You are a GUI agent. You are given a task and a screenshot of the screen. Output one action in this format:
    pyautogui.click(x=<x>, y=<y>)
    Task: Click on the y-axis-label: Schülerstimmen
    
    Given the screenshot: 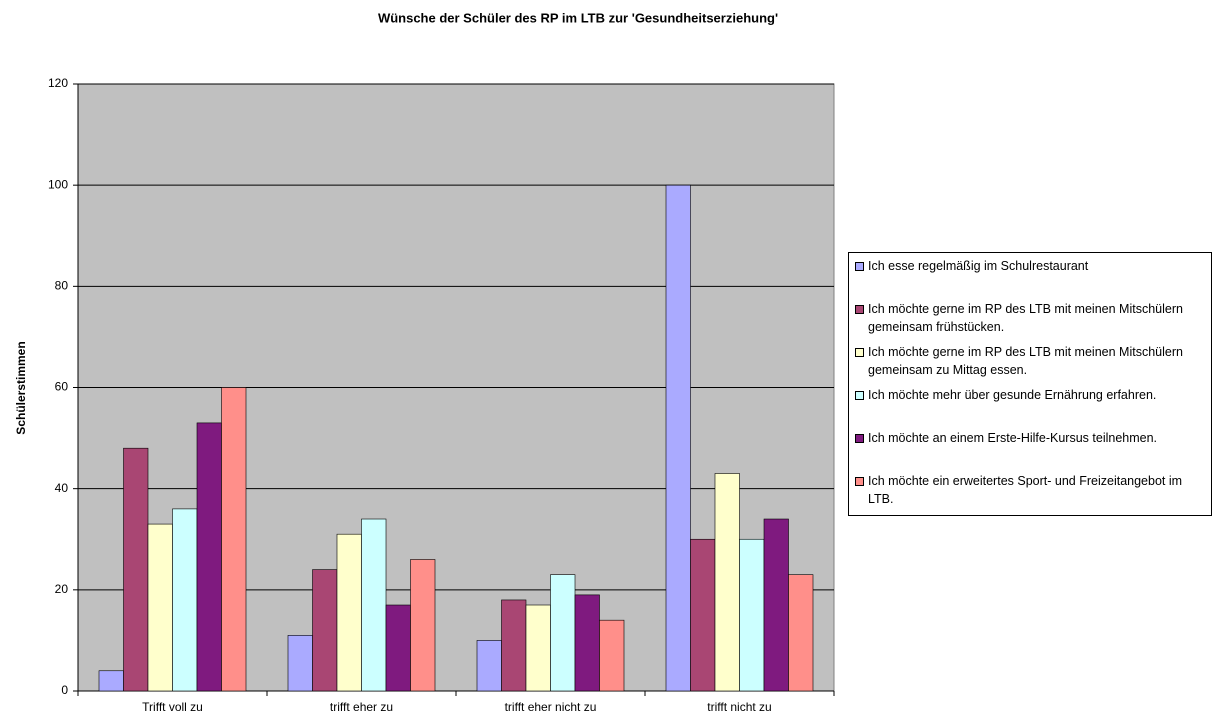 What is the action you would take?
    pyautogui.click(x=21, y=387)
    